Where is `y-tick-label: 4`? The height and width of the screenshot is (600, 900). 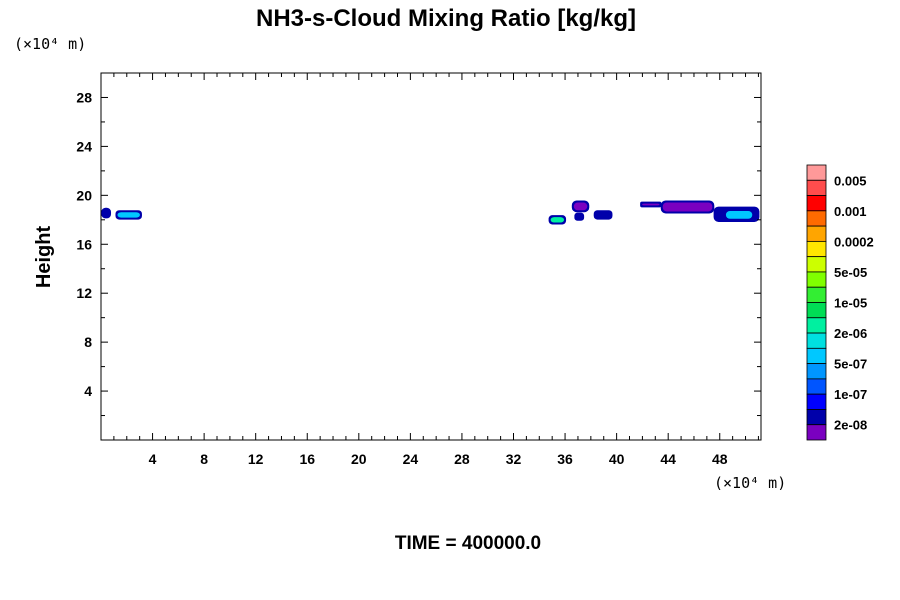
y-tick-label: 4 is located at coordinates (88, 391).